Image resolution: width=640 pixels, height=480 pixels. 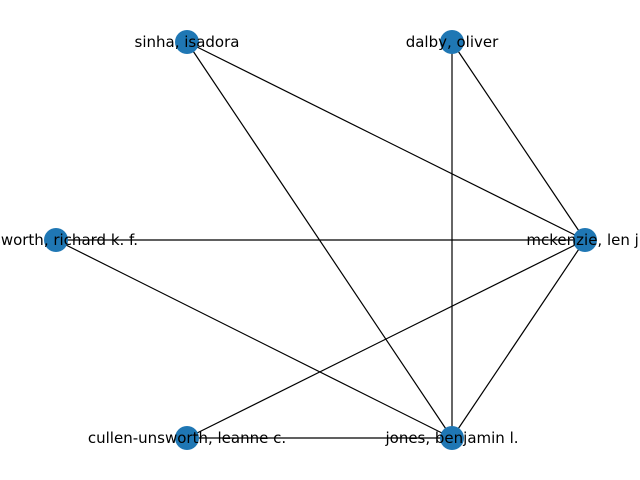 I want to click on node-label-jones: jones, benjamin l., so click(x=451, y=438).